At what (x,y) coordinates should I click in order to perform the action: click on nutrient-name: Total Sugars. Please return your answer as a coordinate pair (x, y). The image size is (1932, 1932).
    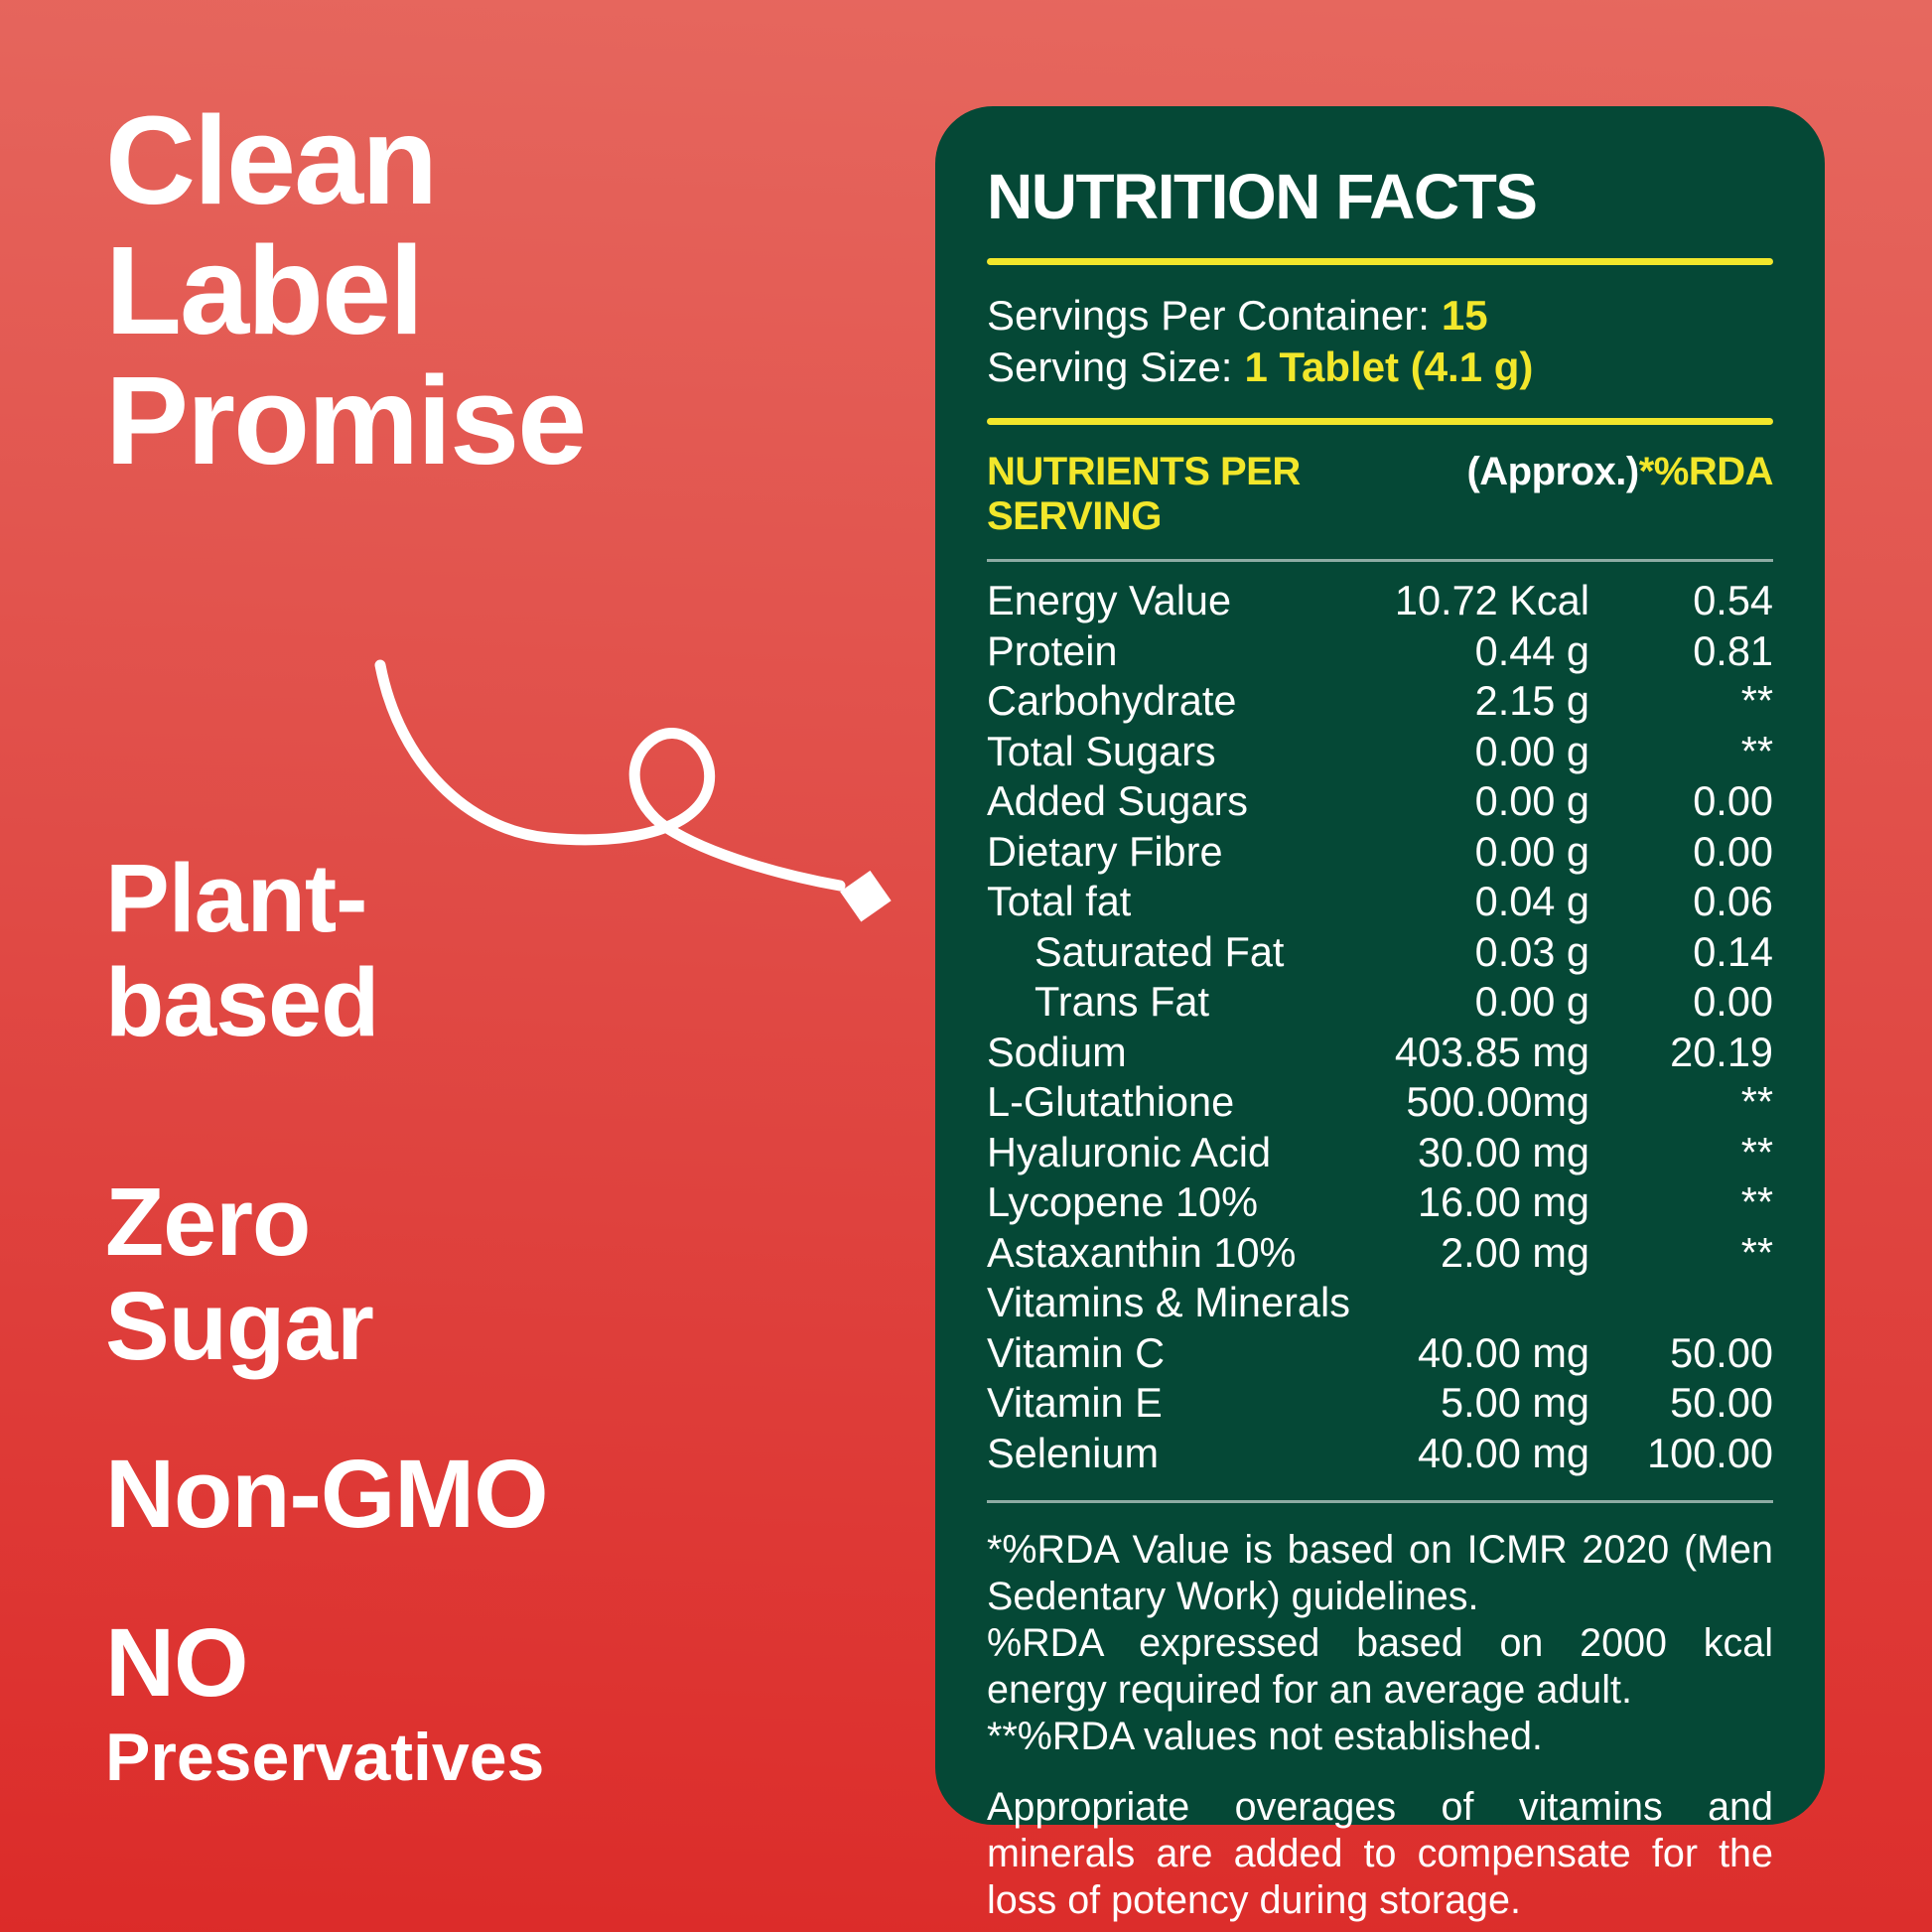
    Looking at the image, I should click on (1101, 751).